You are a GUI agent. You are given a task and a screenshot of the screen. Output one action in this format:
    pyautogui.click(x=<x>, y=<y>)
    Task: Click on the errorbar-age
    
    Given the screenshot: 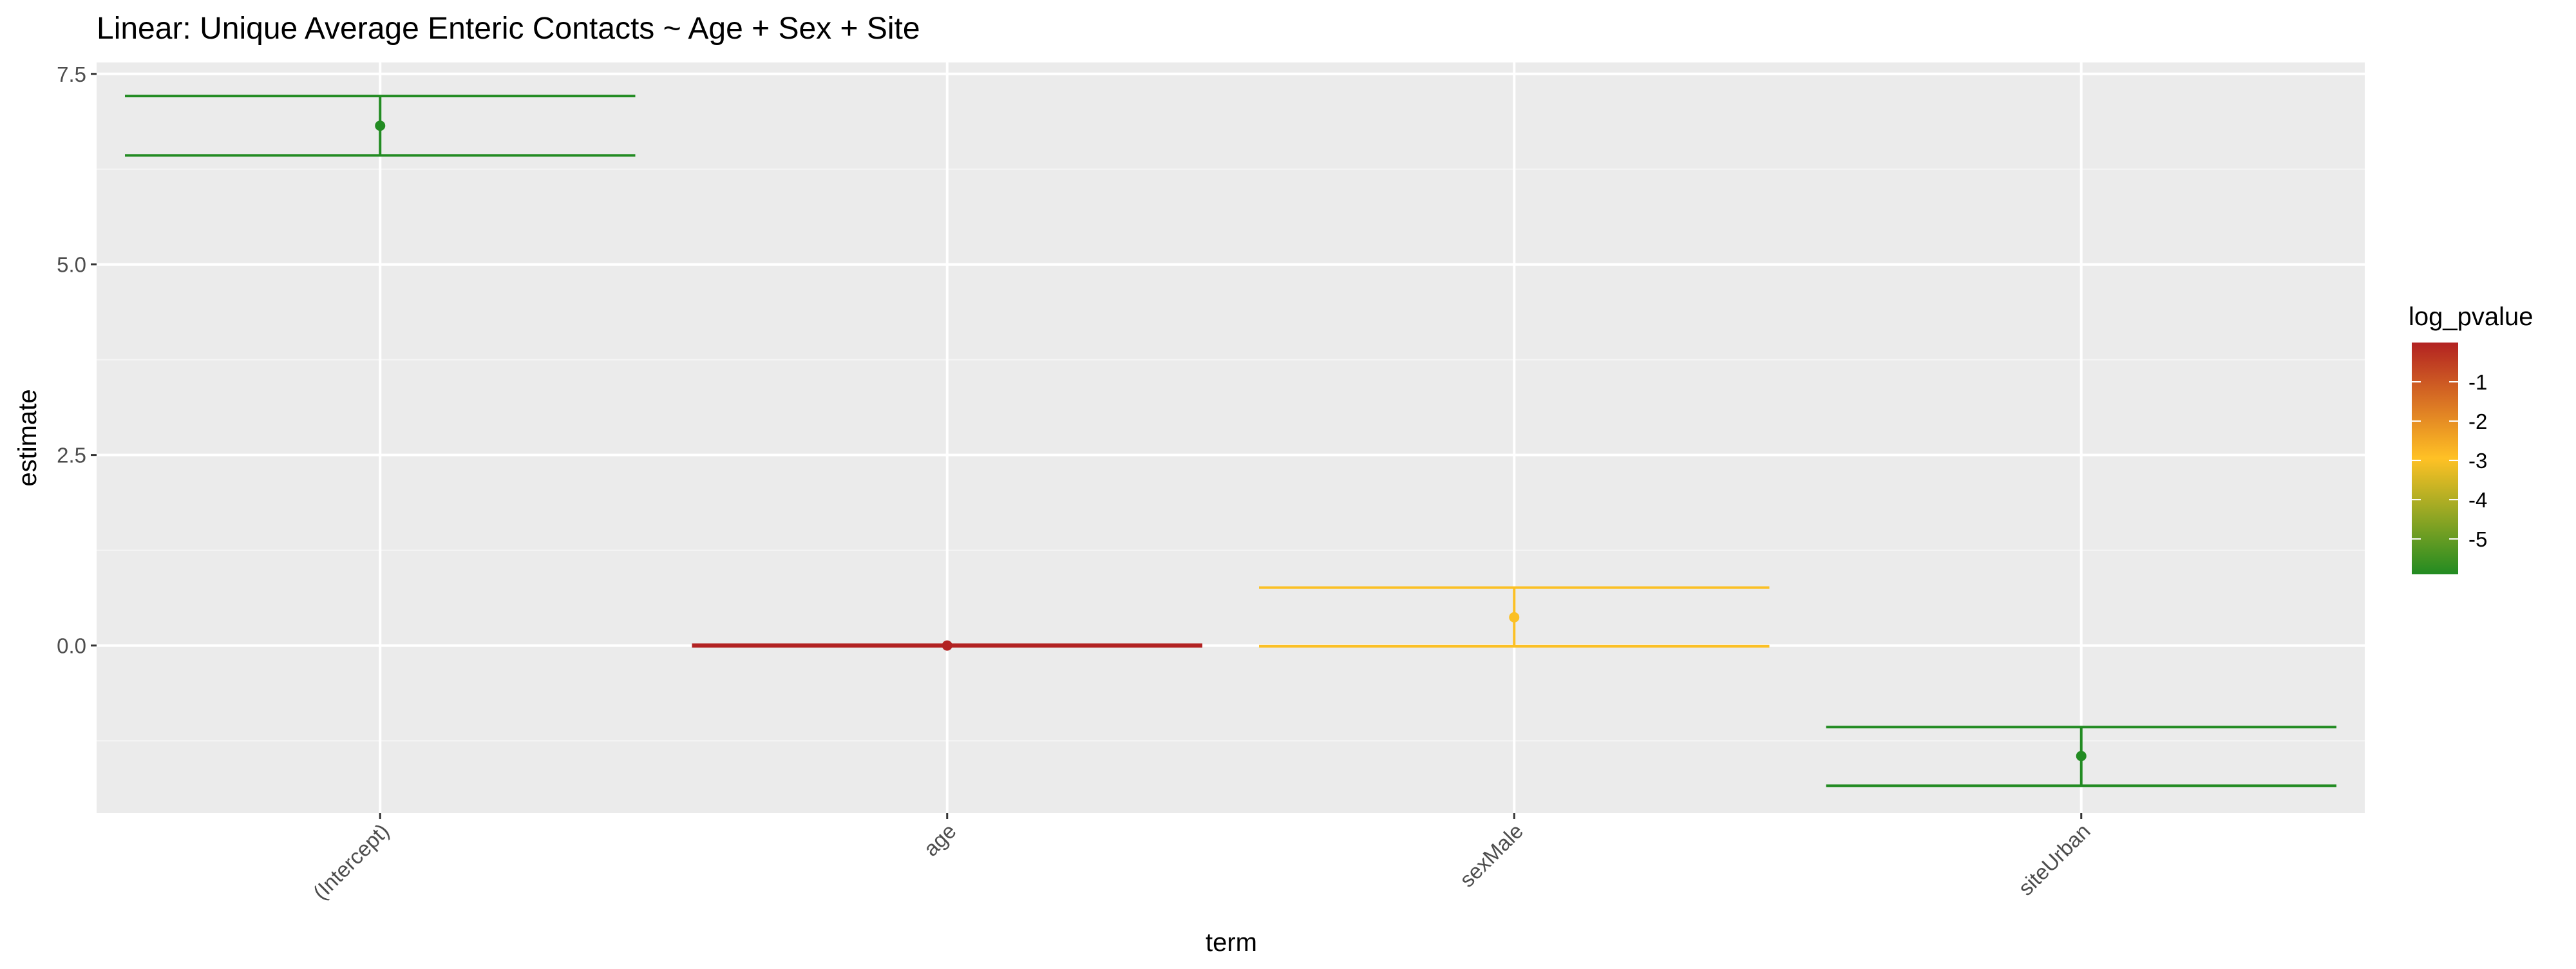 What is the action you would take?
    pyautogui.click(x=947, y=645)
    